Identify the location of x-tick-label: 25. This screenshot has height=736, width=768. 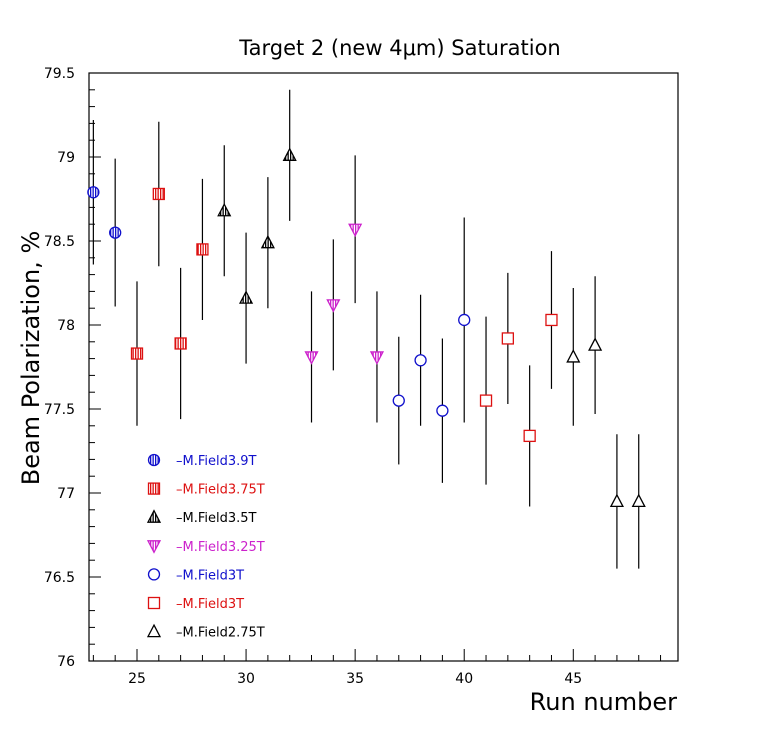
(137, 679).